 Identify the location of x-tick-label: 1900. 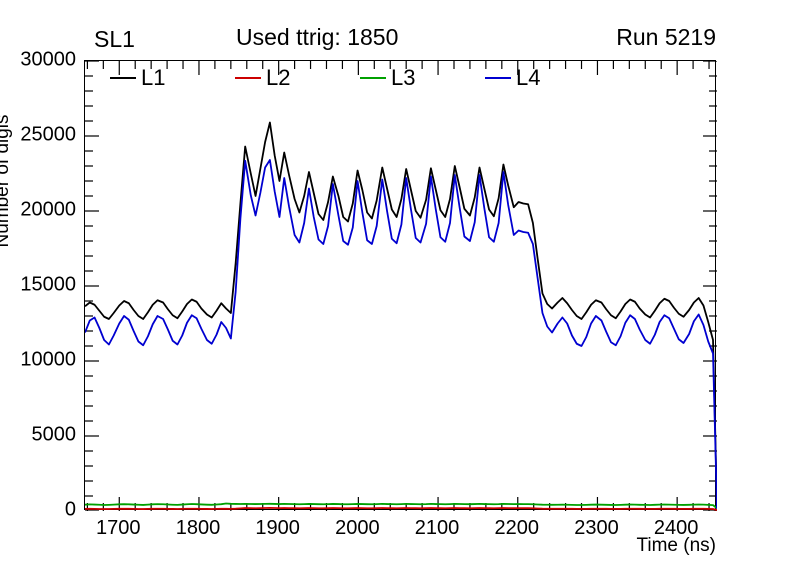
(277, 528).